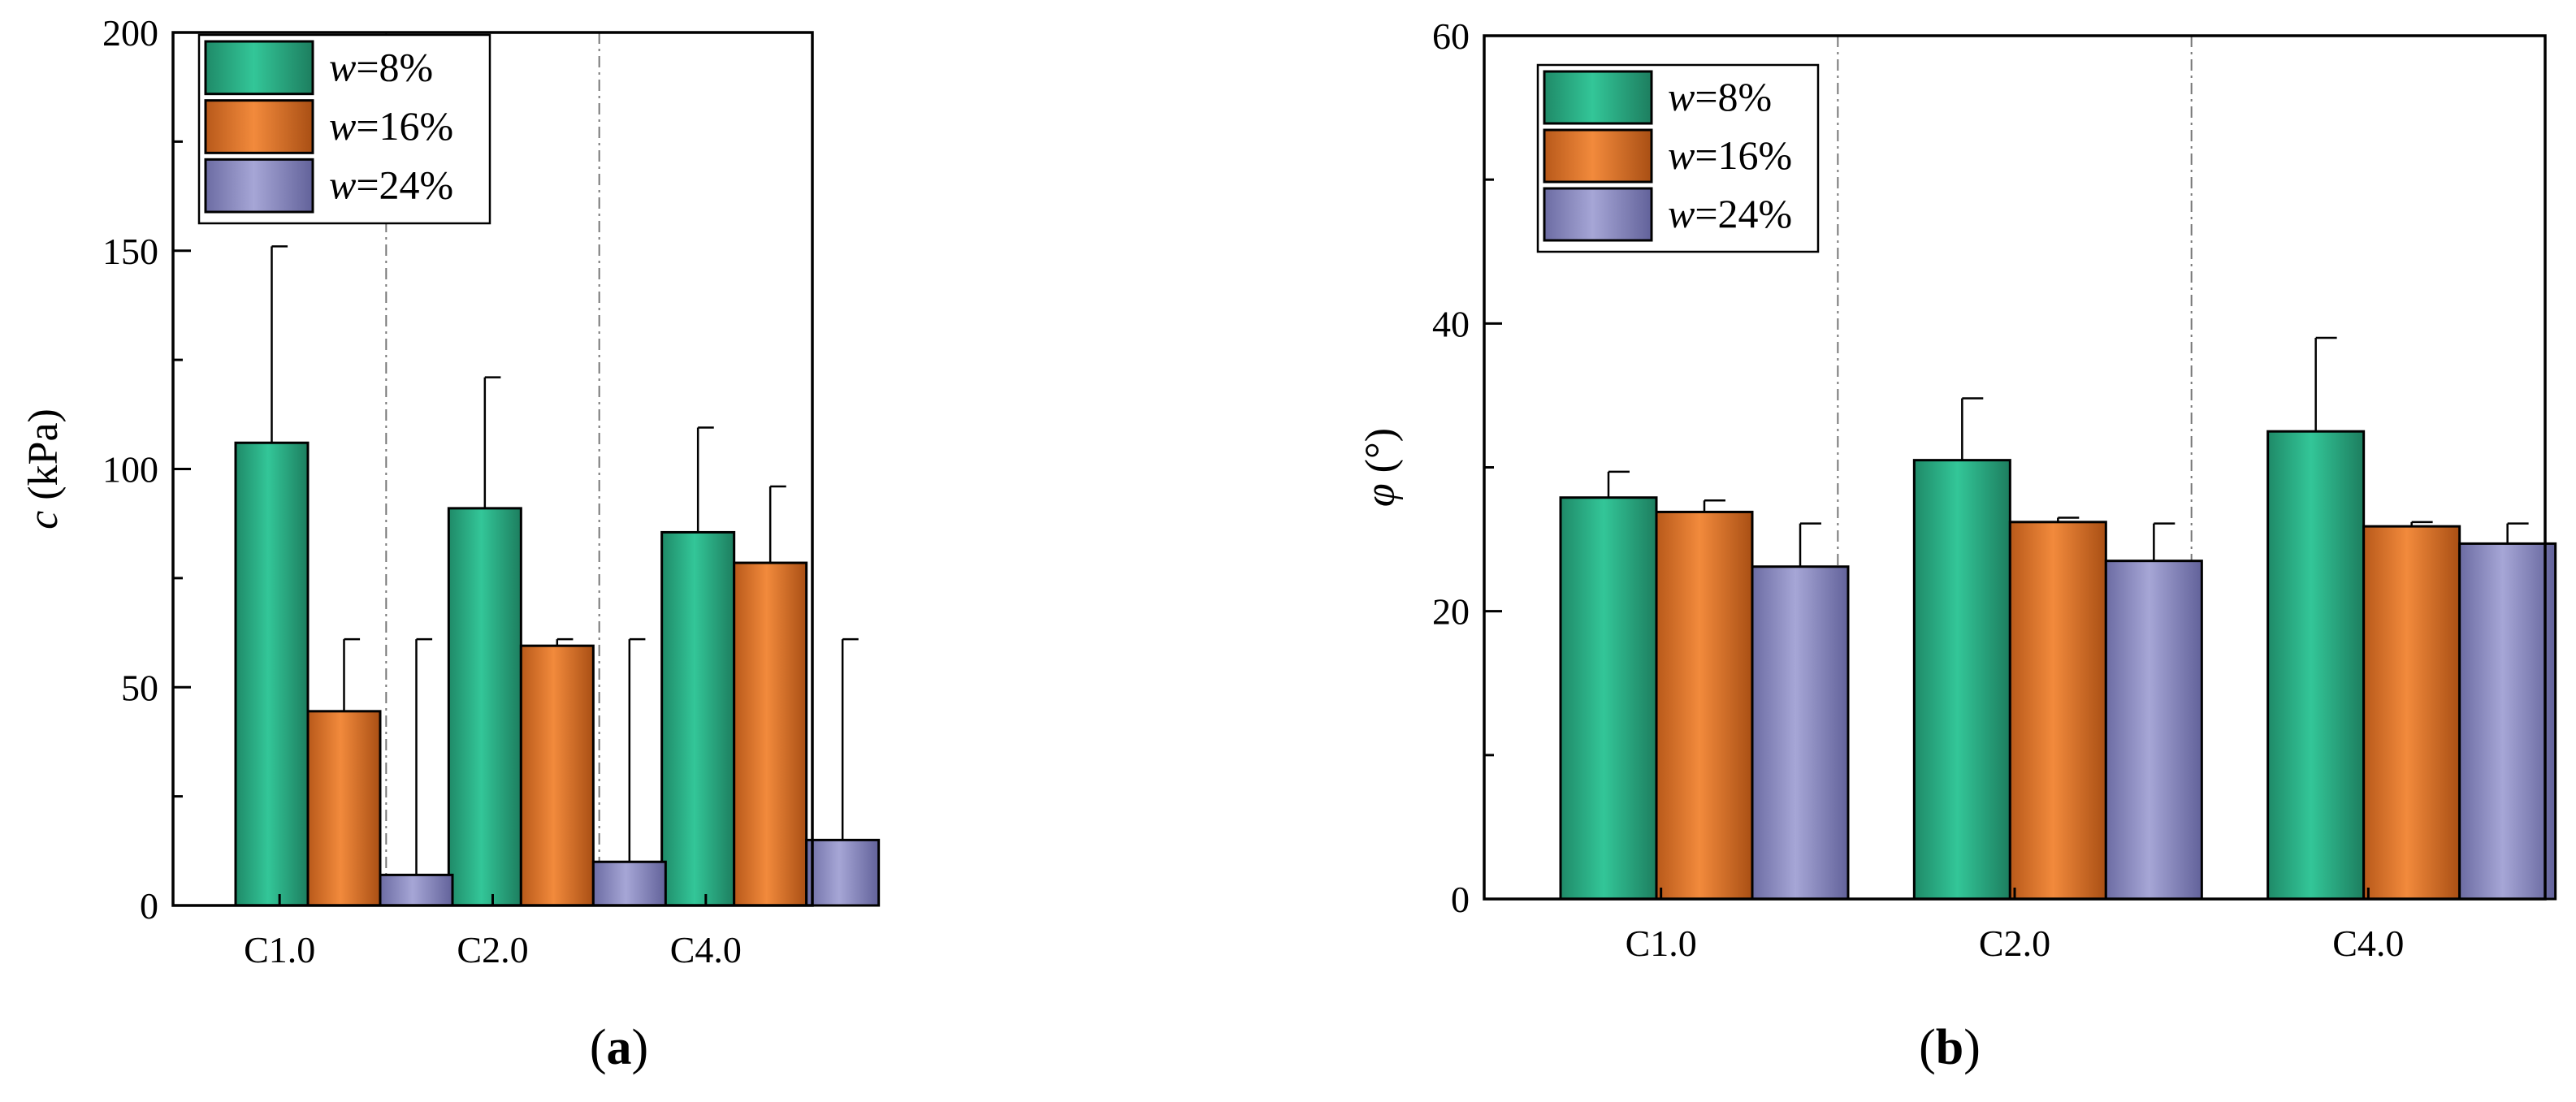 The width and height of the screenshot is (2576, 1102). Describe the element at coordinates (130, 469) in the screenshot. I see `y-tick-label: 100` at that location.